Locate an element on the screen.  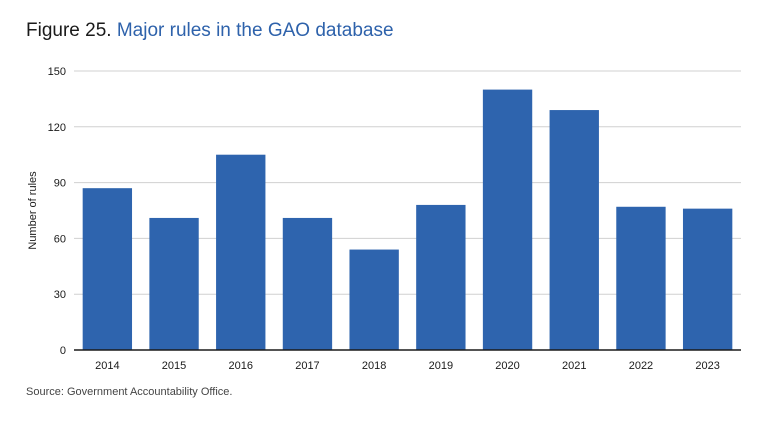
y-tick-label: 90 is located at coordinates (60, 184).